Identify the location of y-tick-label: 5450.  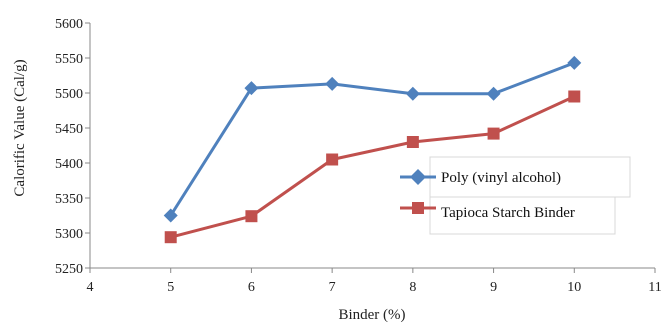
(69, 129).